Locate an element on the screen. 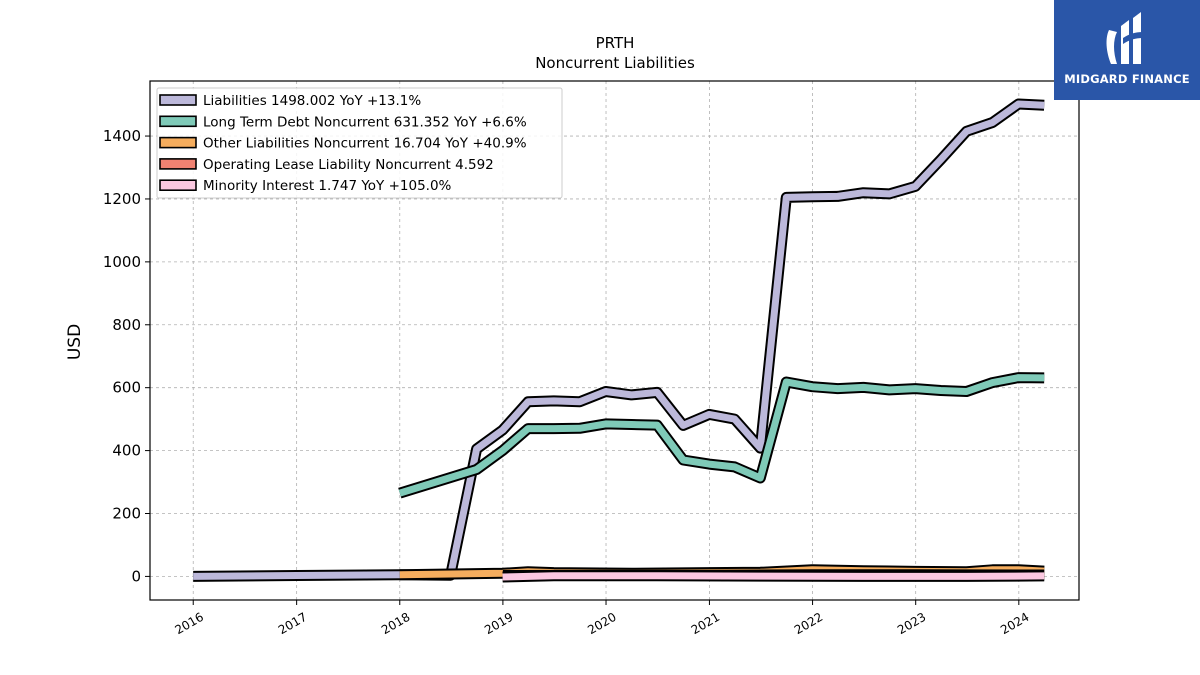  chart-subtitle: Noncurrent Liabilities is located at coordinates (615, 63).